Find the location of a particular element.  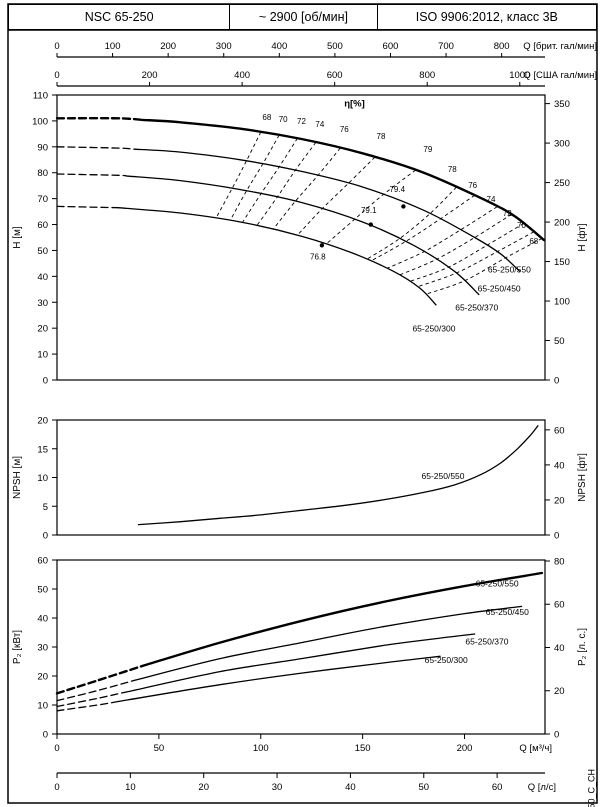

pump-speed: ~ 2900 [об/мин] is located at coordinates (304, 17).